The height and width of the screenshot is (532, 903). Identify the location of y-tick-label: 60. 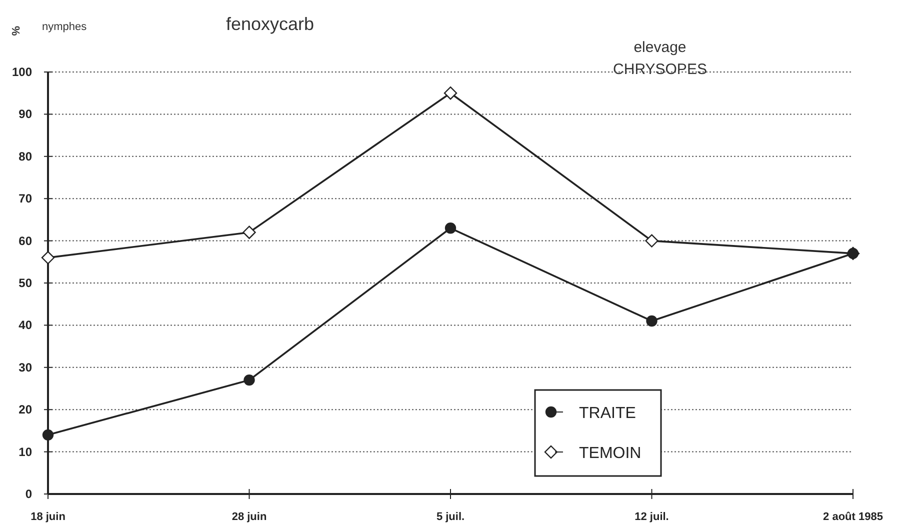
(25, 241).